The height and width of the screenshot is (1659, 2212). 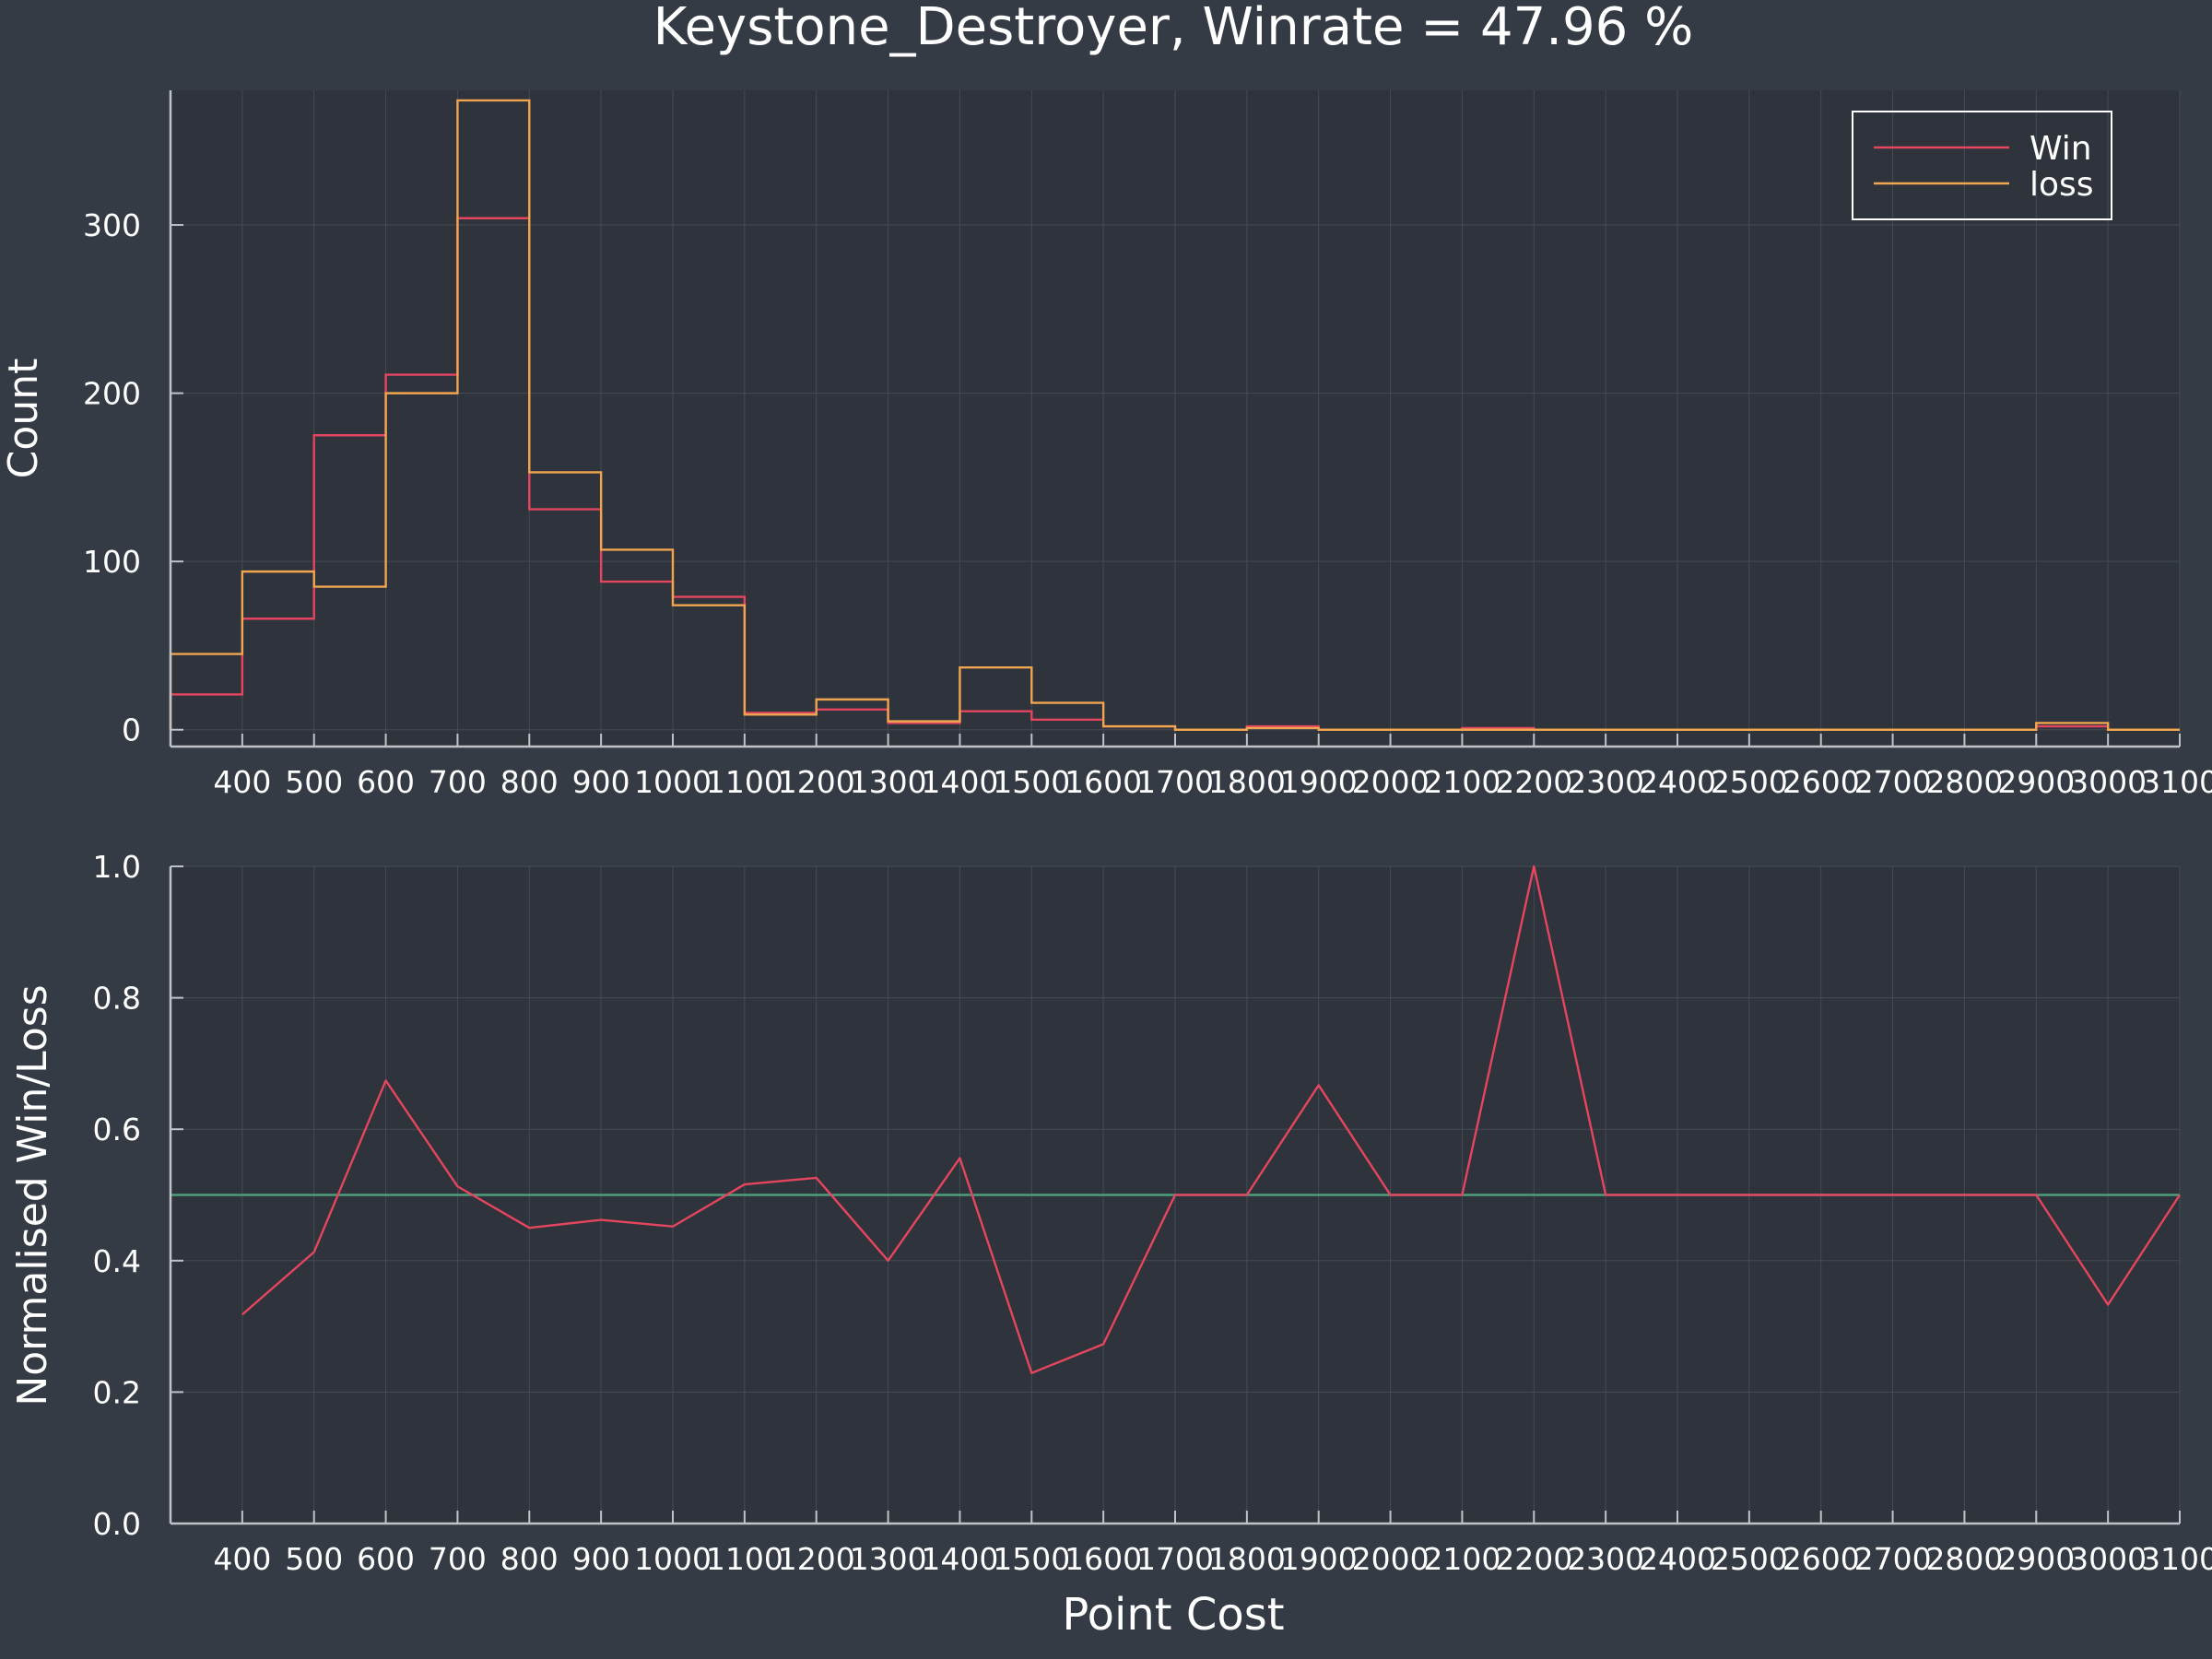 I want to click on histogram-x-tick-label: 2700, so click(x=1893, y=782).